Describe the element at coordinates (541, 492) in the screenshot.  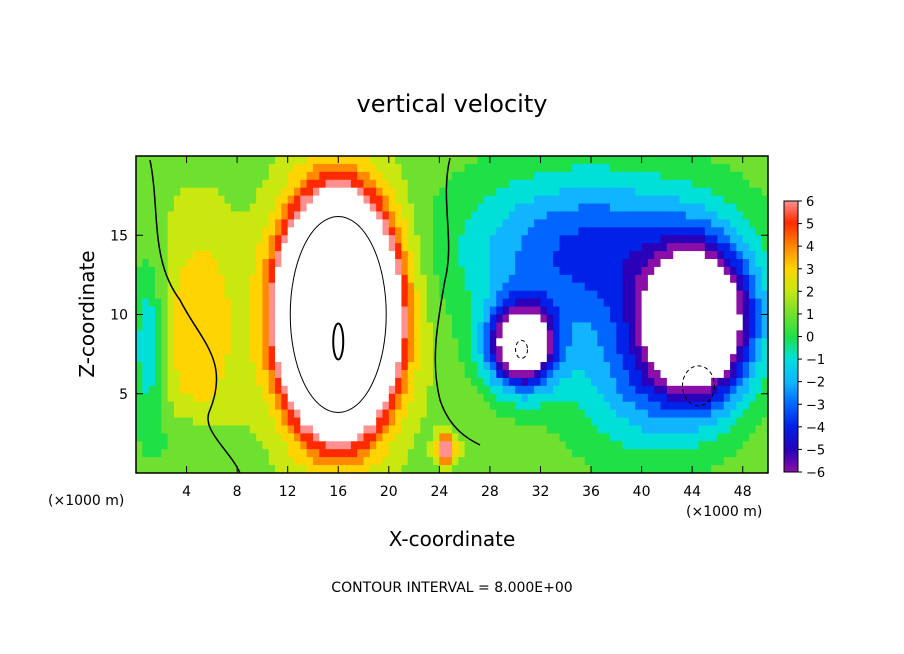
I see `x-tick-label: 32` at that location.